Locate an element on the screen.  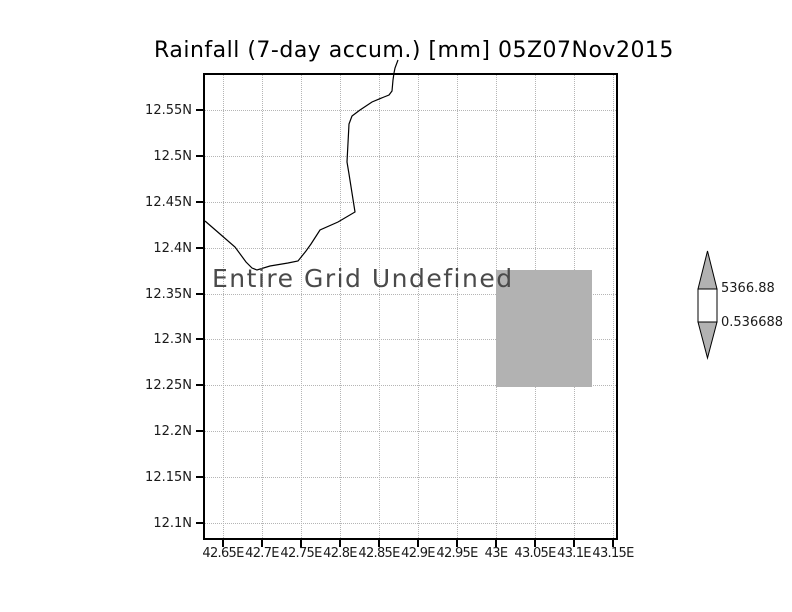
y-tick-label: 12.45N is located at coordinates (168, 202).